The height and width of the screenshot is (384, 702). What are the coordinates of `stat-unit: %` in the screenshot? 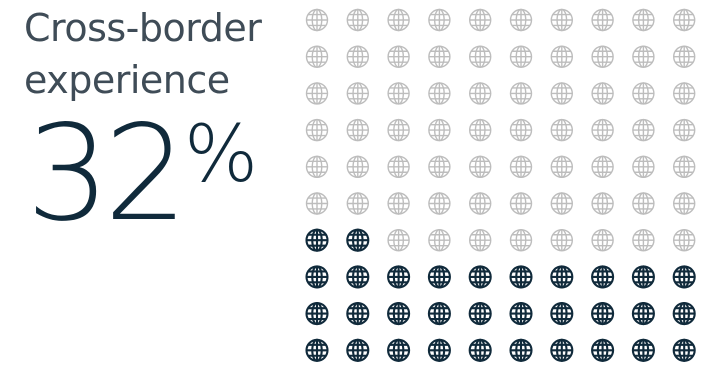 It's located at (221, 155).